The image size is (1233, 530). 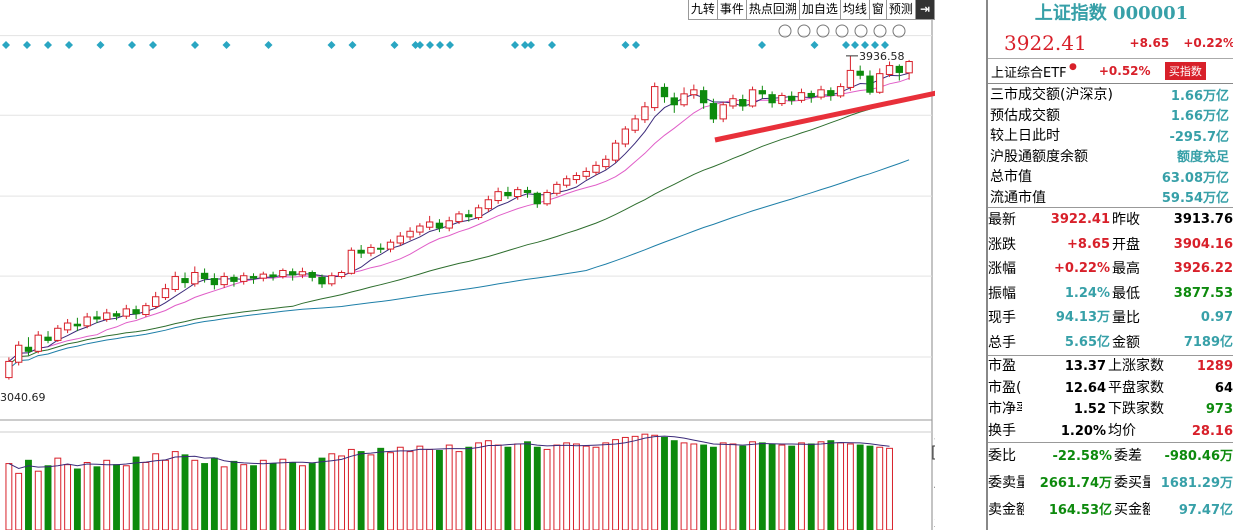 I want to click on stats-value: 28.16, so click(x=1212, y=431).